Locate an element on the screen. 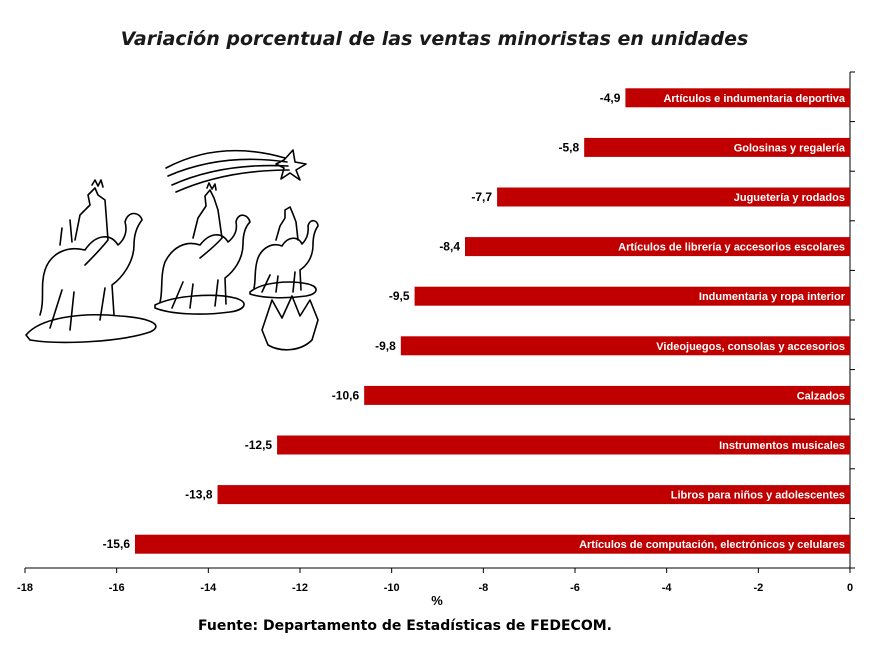  x-tick-label: -18 is located at coordinates (25, 588).